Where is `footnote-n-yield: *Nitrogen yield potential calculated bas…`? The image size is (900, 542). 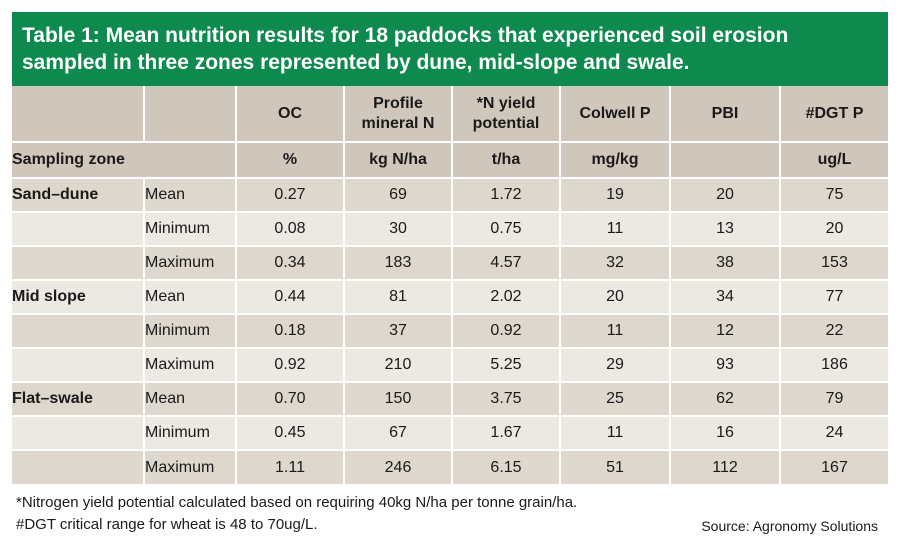
footnote-n-yield: *Nitrogen yield potential calculated bas… is located at coordinates (297, 502).